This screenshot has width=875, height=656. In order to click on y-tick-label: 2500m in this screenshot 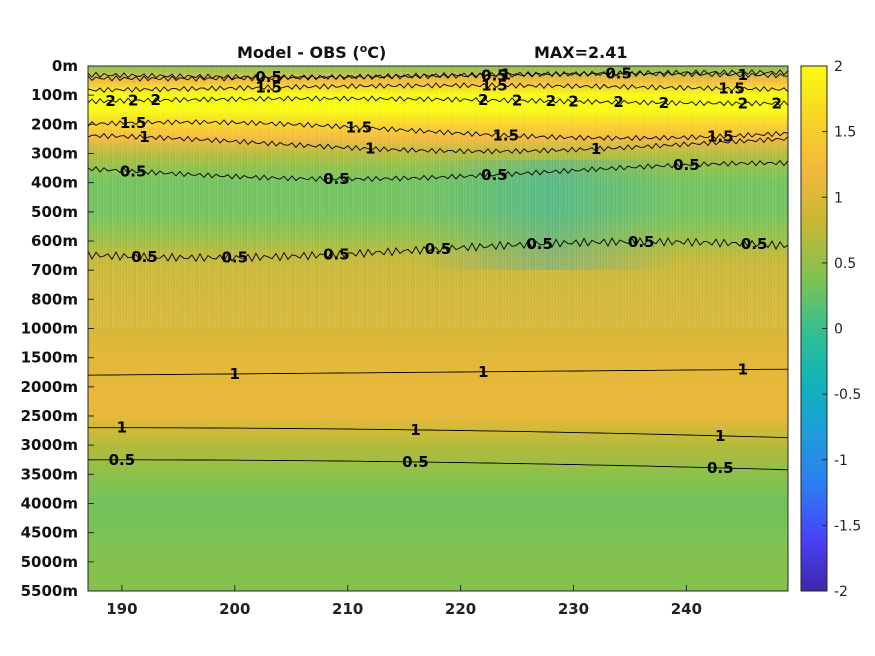, I will do `click(49, 416)`.